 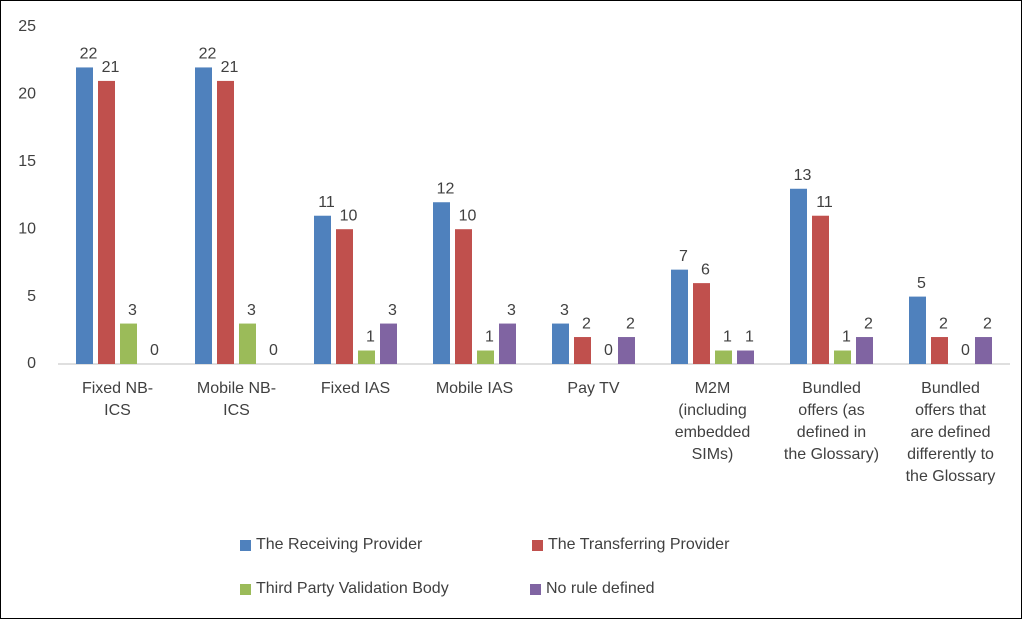 I want to click on data-label: 5, so click(x=921, y=283).